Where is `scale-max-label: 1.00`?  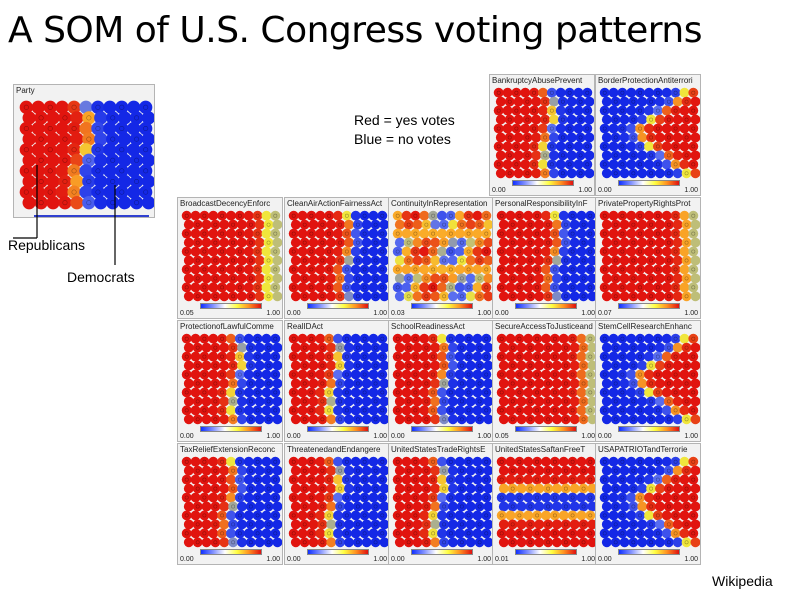 scale-max-label: 1.00 is located at coordinates (484, 436).